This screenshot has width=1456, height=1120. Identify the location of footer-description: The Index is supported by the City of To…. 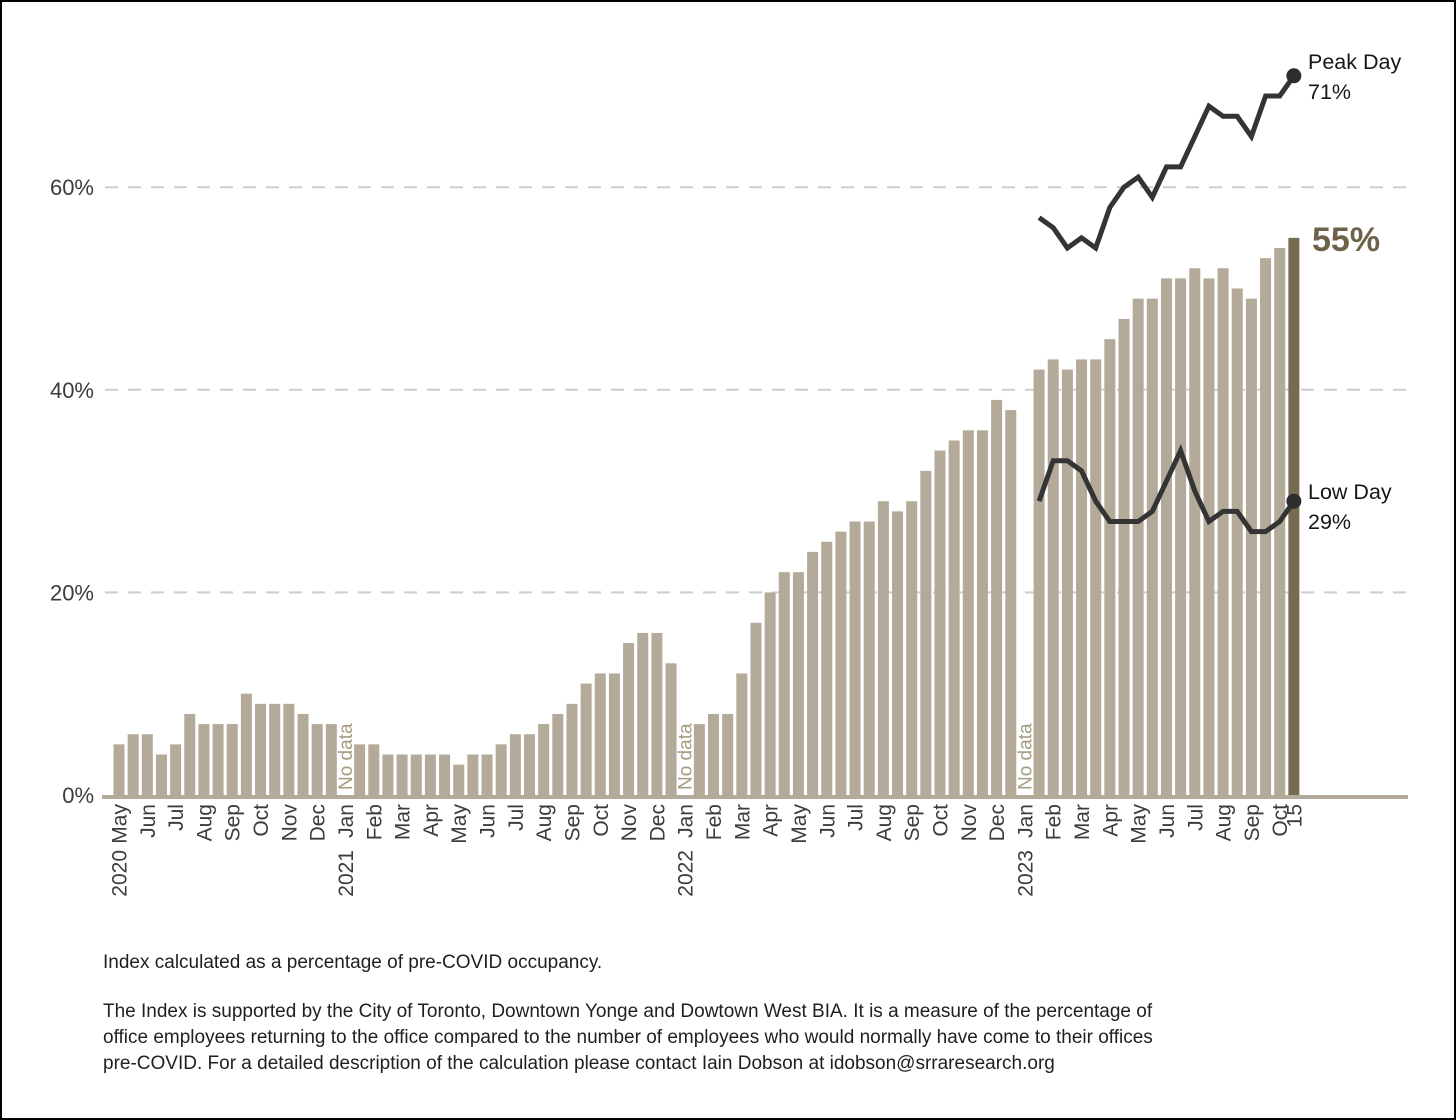
(628, 1038).